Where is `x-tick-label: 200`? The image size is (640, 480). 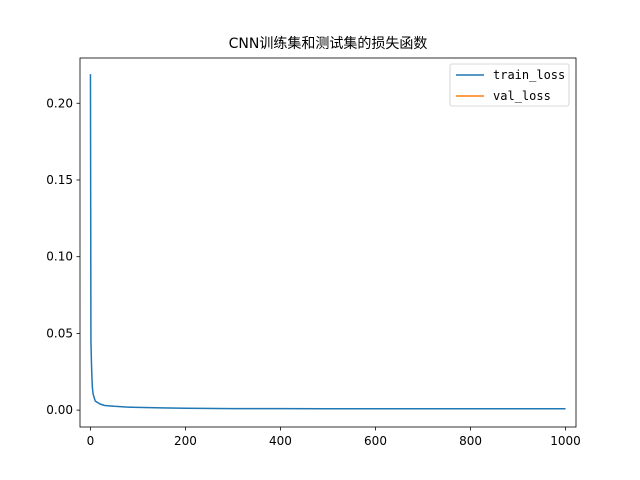
x-tick-label: 200 is located at coordinates (185, 441).